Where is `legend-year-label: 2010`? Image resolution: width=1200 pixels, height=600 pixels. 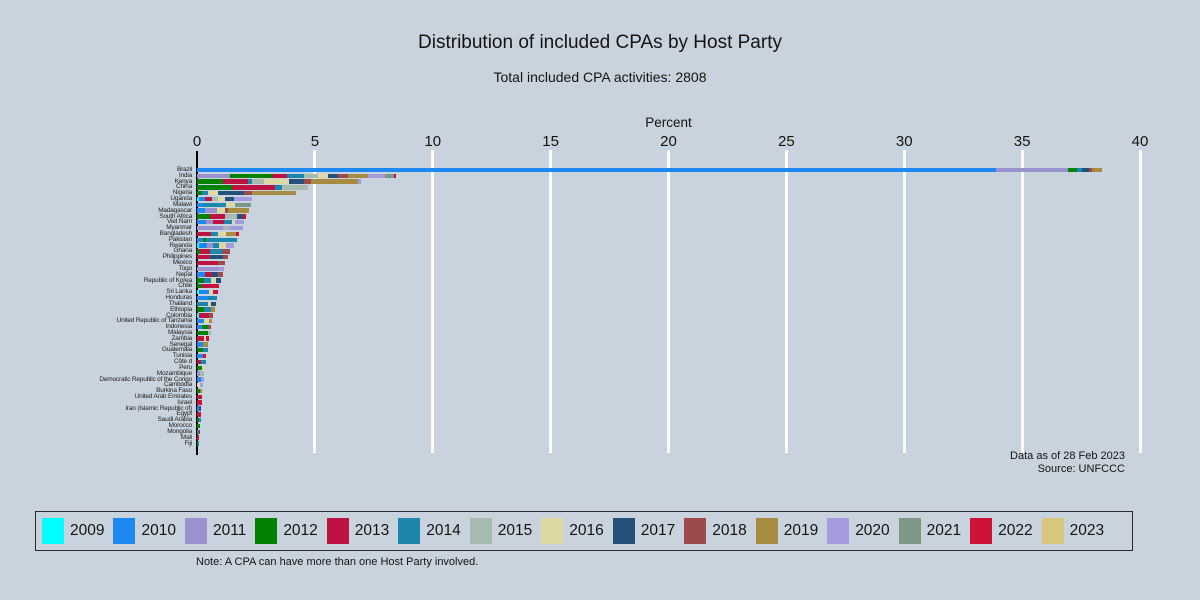
legend-year-label: 2010 is located at coordinates (158, 530).